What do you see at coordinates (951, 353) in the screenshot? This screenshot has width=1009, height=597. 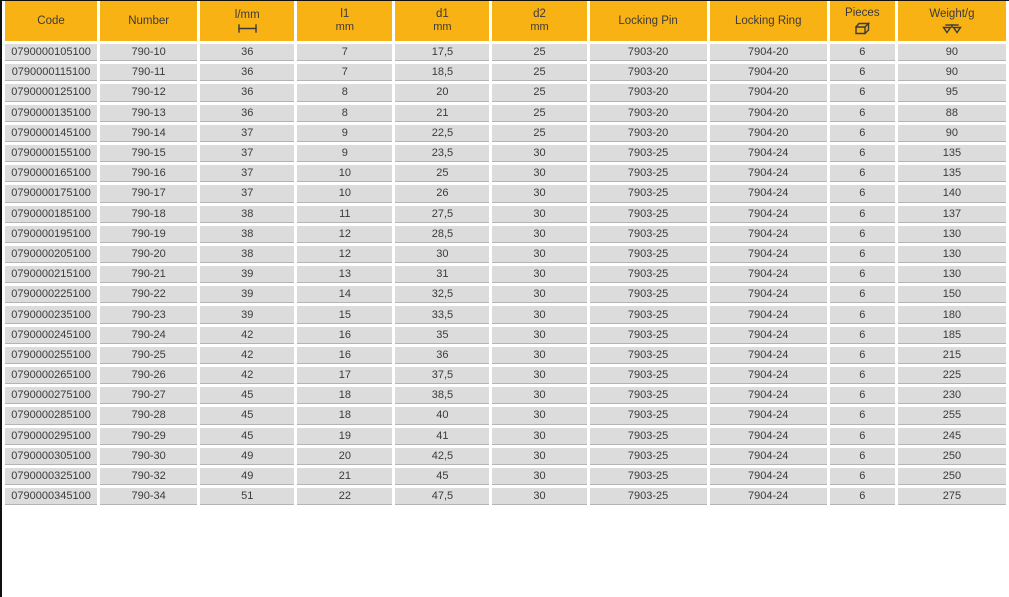 I see `cell-weight: 215` at bounding box center [951, 353].